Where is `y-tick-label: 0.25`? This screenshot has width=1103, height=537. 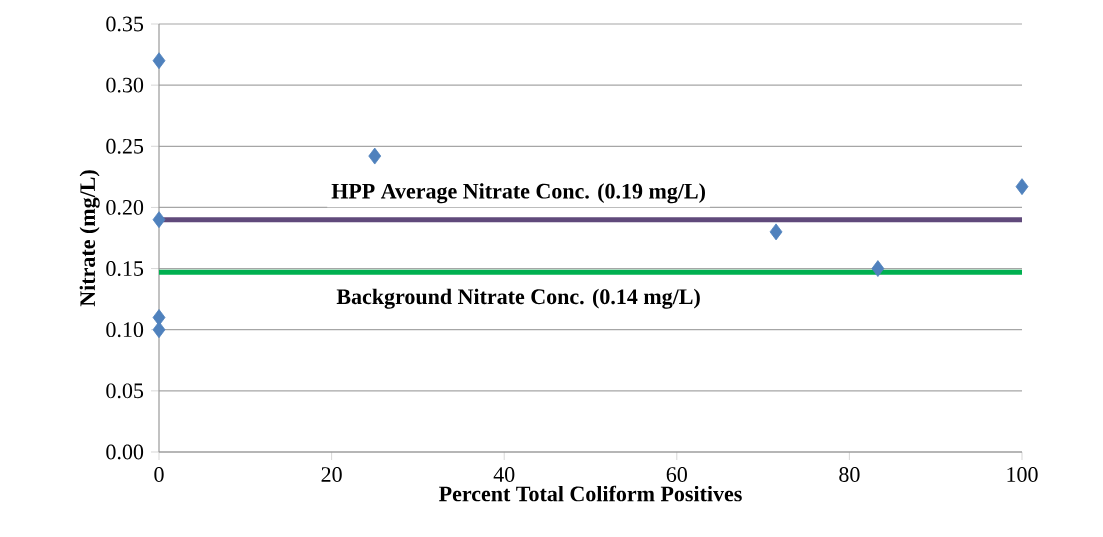 y-tick-label: 0.25 is located at coordinates (125, 146).